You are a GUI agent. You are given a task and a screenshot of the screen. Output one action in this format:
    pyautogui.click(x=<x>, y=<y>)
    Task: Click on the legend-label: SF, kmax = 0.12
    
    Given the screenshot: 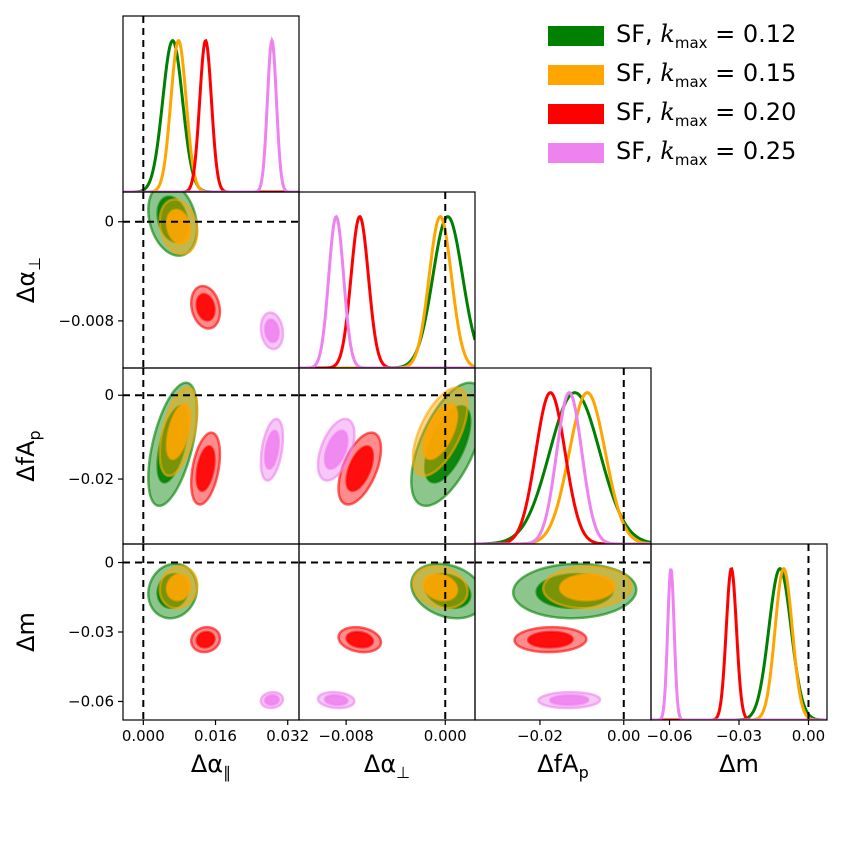 What is the action you would take?
    pyautogui.click(x=706, y=35)
    